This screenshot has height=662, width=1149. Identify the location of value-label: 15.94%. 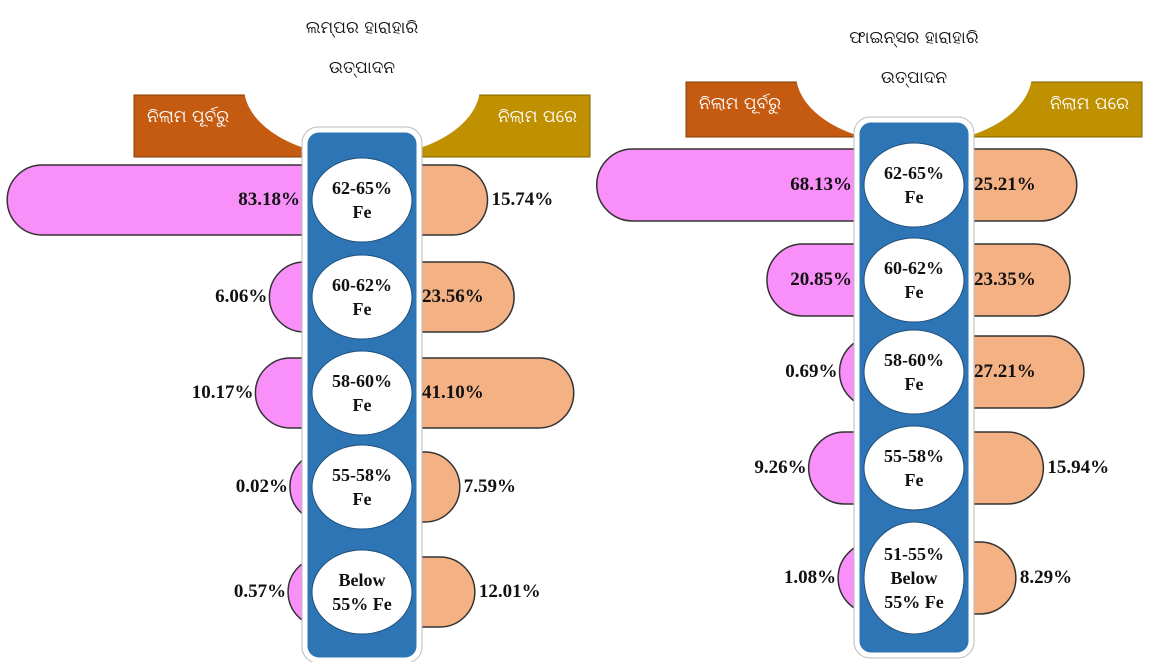
(1078, 467).